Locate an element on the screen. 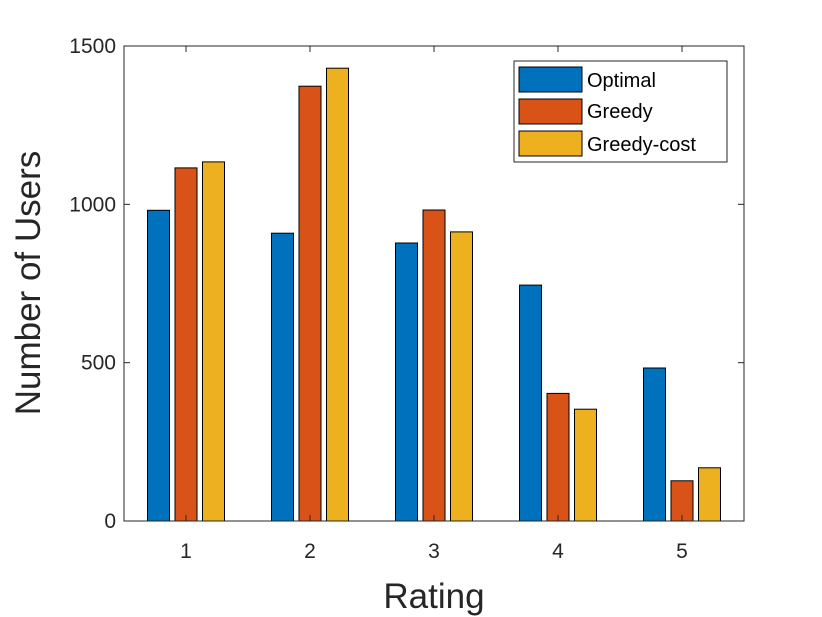  legend-label-optimal: Optimal is located at coordinates (621, 81).